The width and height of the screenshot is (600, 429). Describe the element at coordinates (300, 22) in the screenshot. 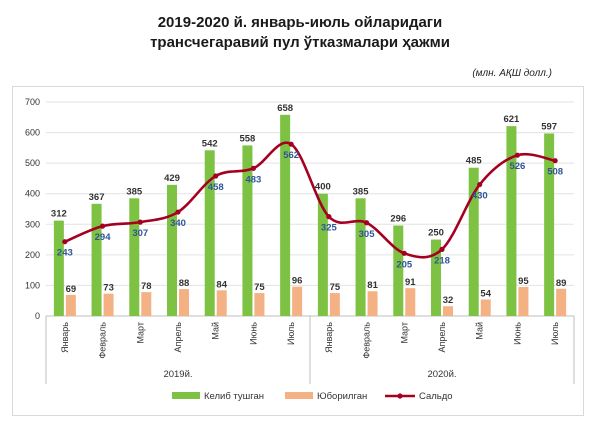

I see `chart-title-line1: 2019-2020 й. январь-июль ойларидаги` at that location.